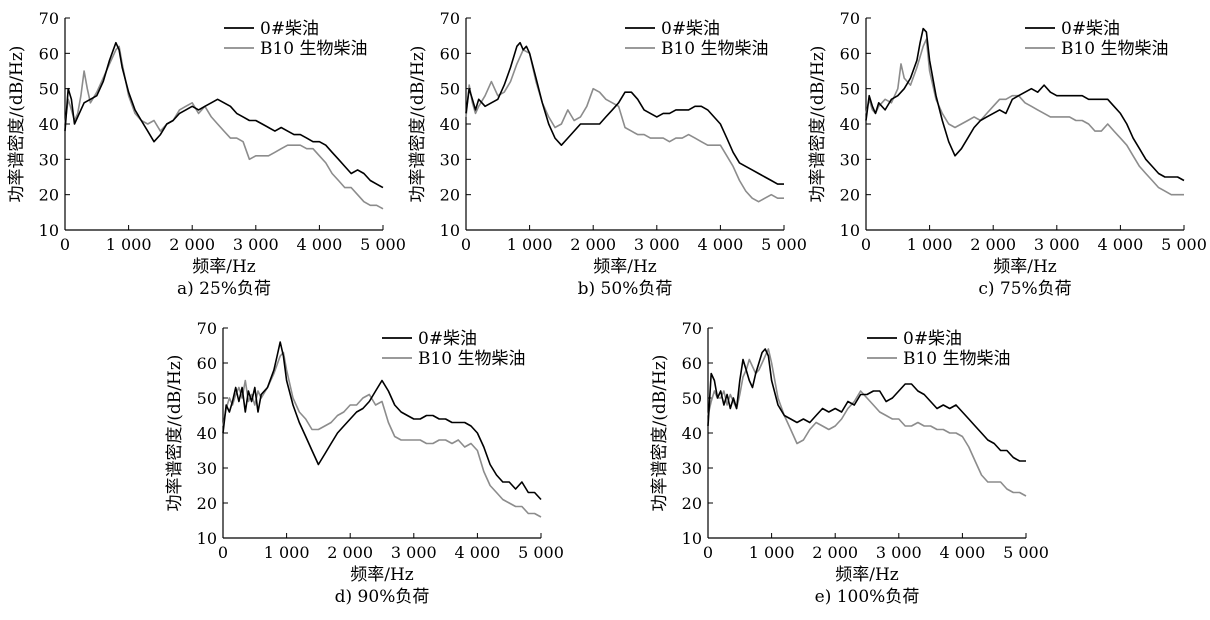  Describe the element at coordinates (382, 597) in the screenshot. I see `panel-caption: d) 90%负荷` at that location.